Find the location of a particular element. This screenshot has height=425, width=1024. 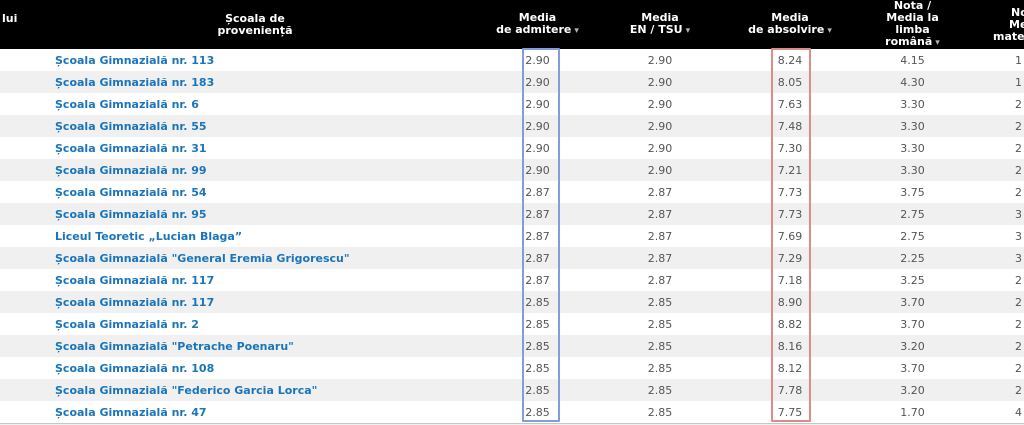

media-absolvire-cell: 7.21 is located at coordinates (790, 170).